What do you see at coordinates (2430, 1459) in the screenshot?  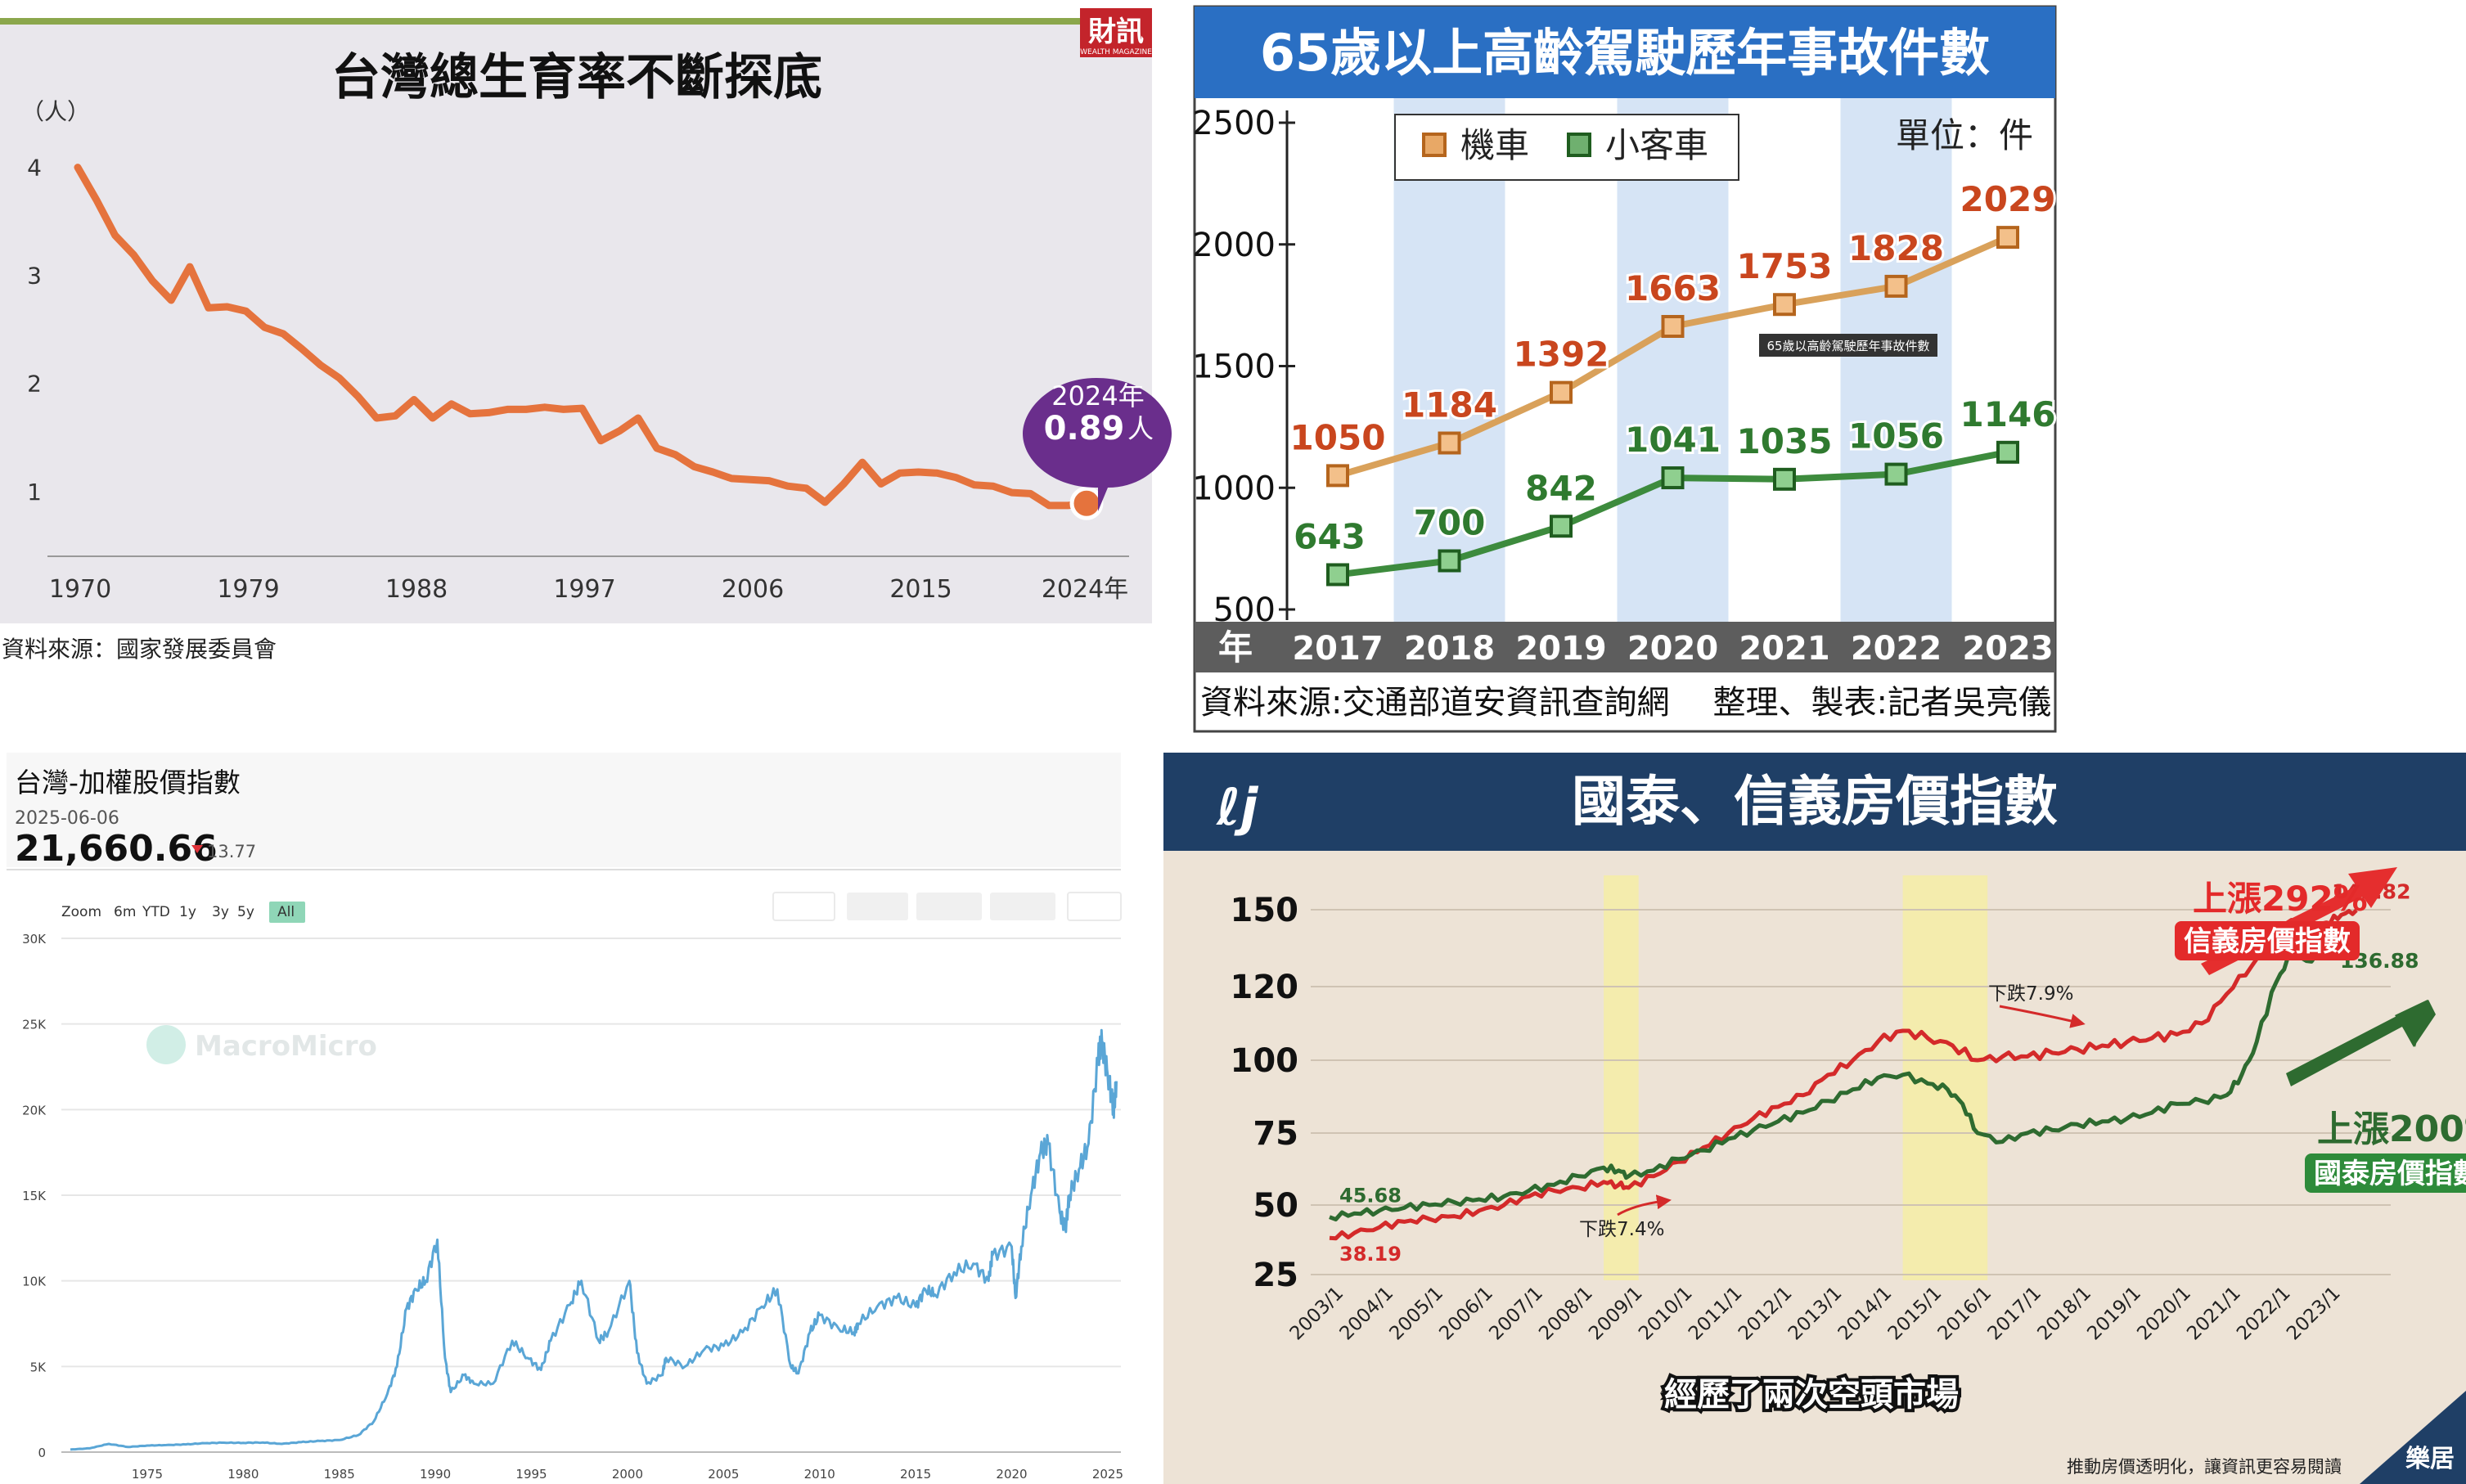 I see `corner-logo-text: 樂居` at bounding box center [2430, 1459].